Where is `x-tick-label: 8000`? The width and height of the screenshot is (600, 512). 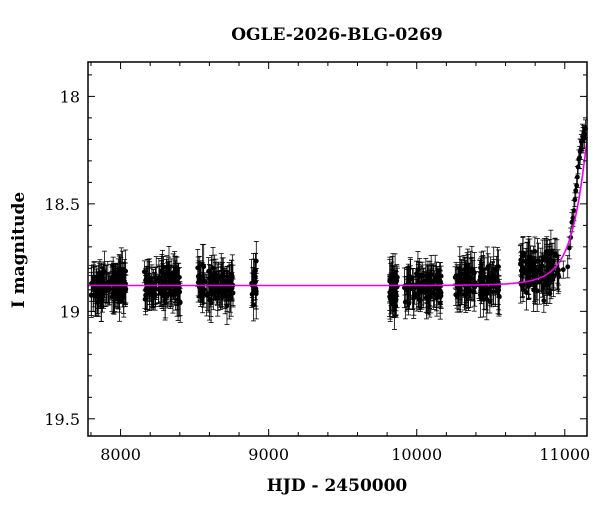
x-tick-label: 8000 is located at coordinates (120, 454).